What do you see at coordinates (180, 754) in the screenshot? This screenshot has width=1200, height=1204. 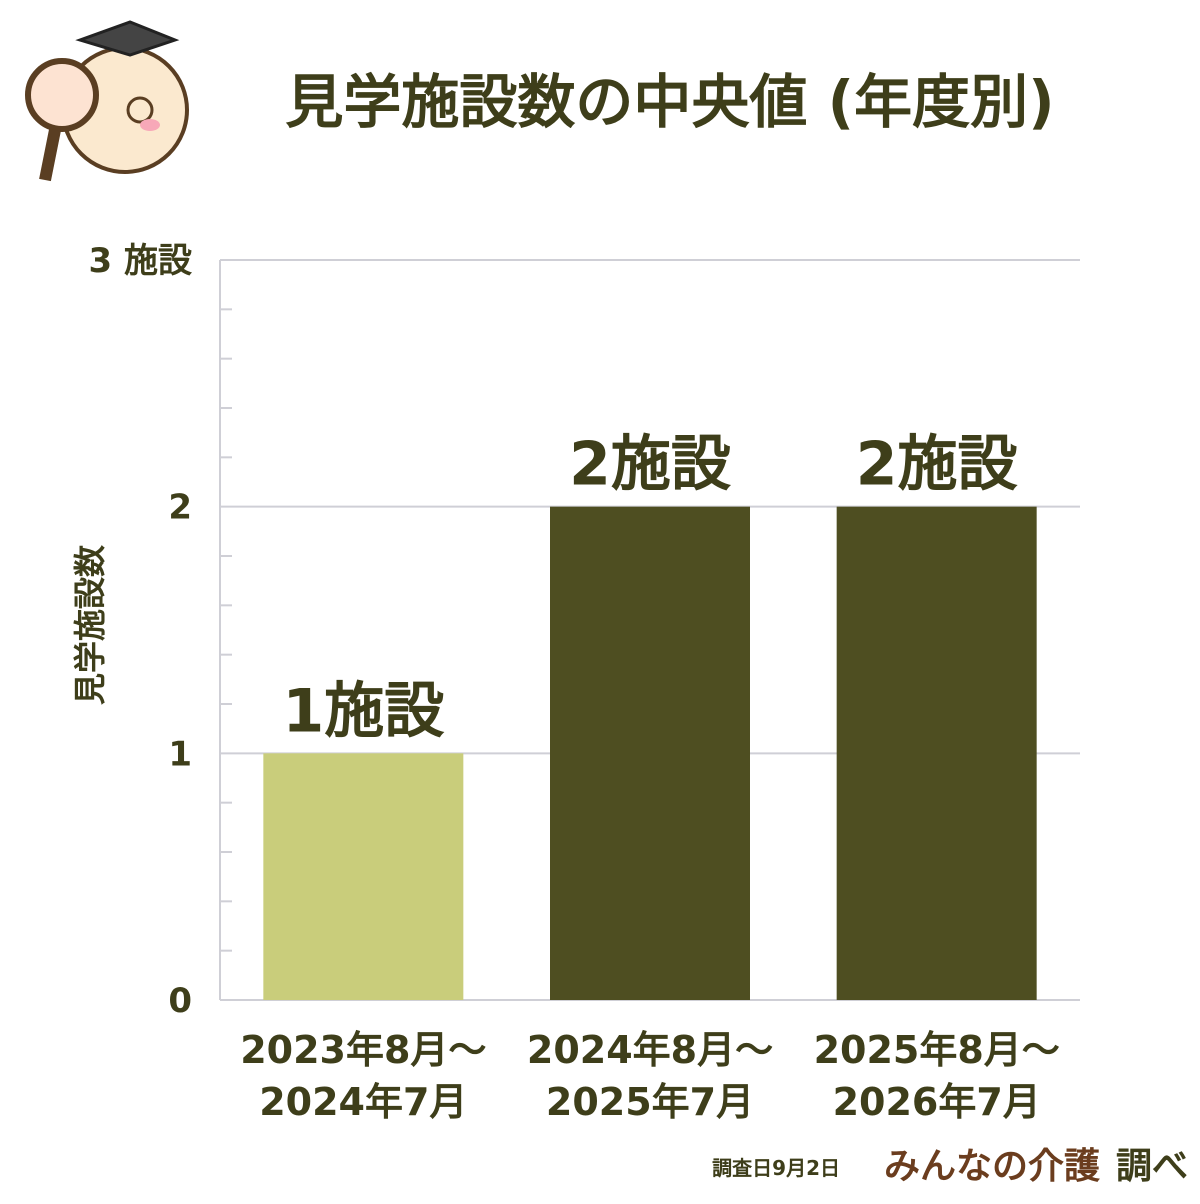 I see `y-tick-label: 1` at bounding box center [180, 754].